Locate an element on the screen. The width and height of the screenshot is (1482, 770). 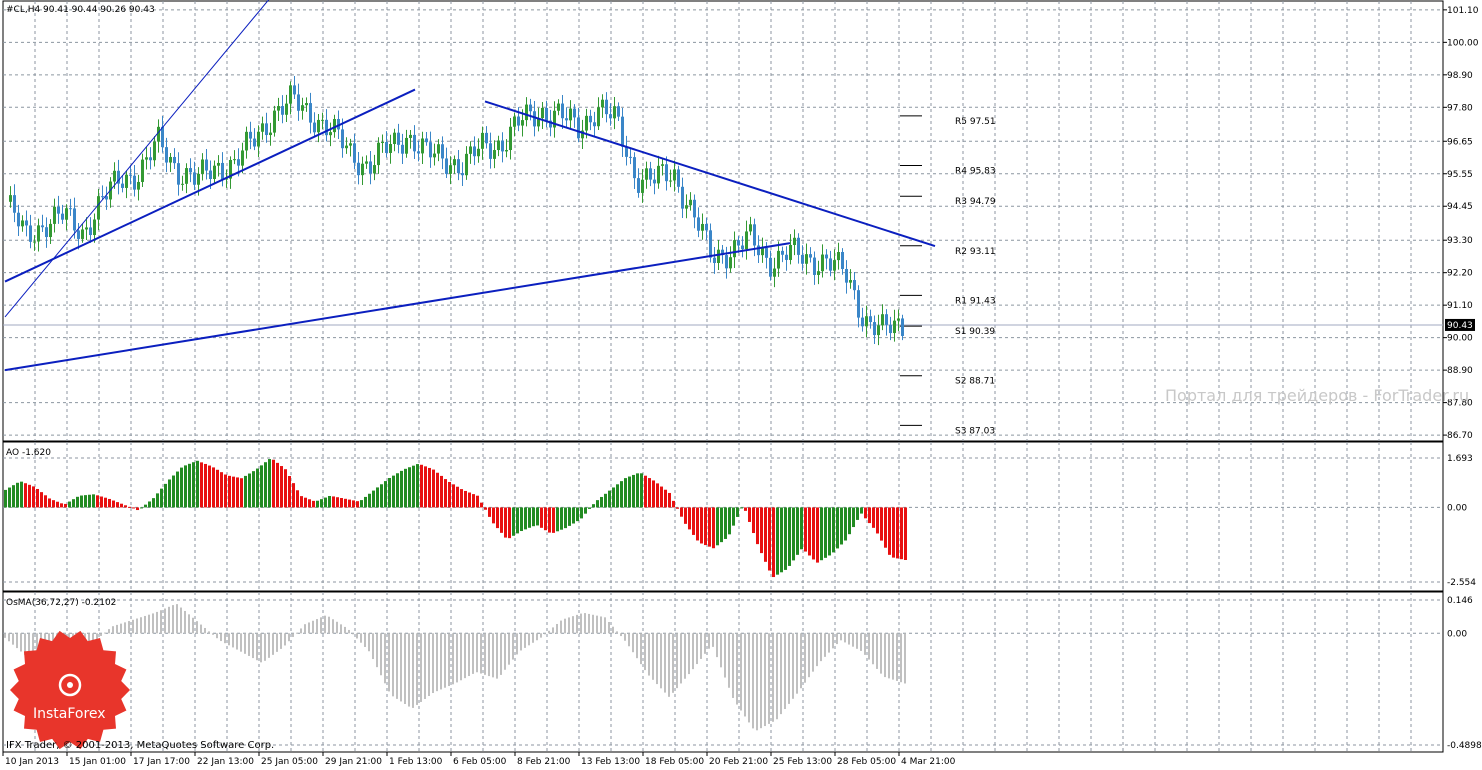
price-tick-label: 91.10 is located at coordinates (1460, 306).